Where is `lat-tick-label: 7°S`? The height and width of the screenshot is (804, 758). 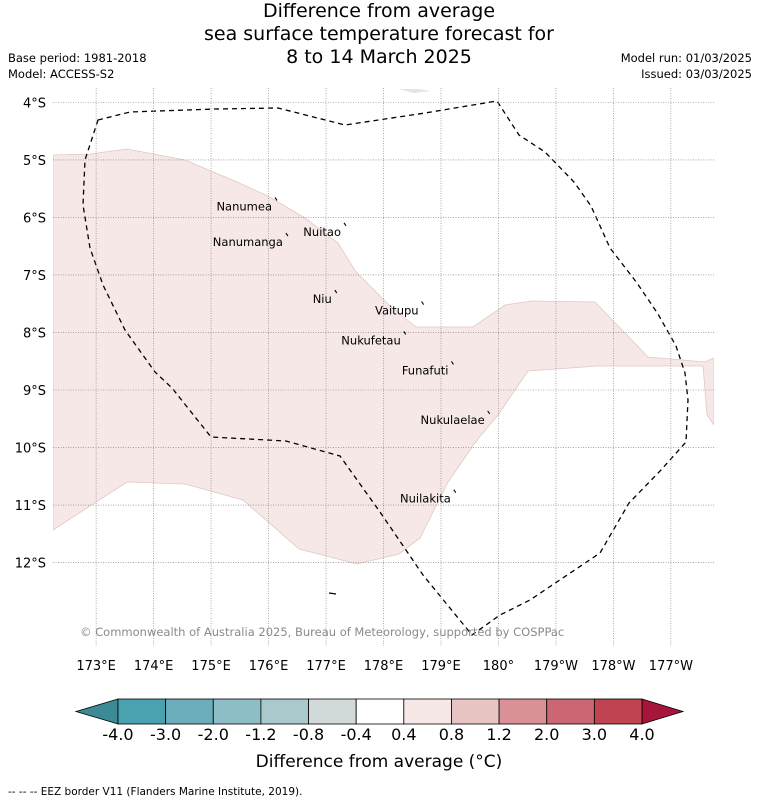 lat-tick-label: 7°S is located at coordinates (34, 276).